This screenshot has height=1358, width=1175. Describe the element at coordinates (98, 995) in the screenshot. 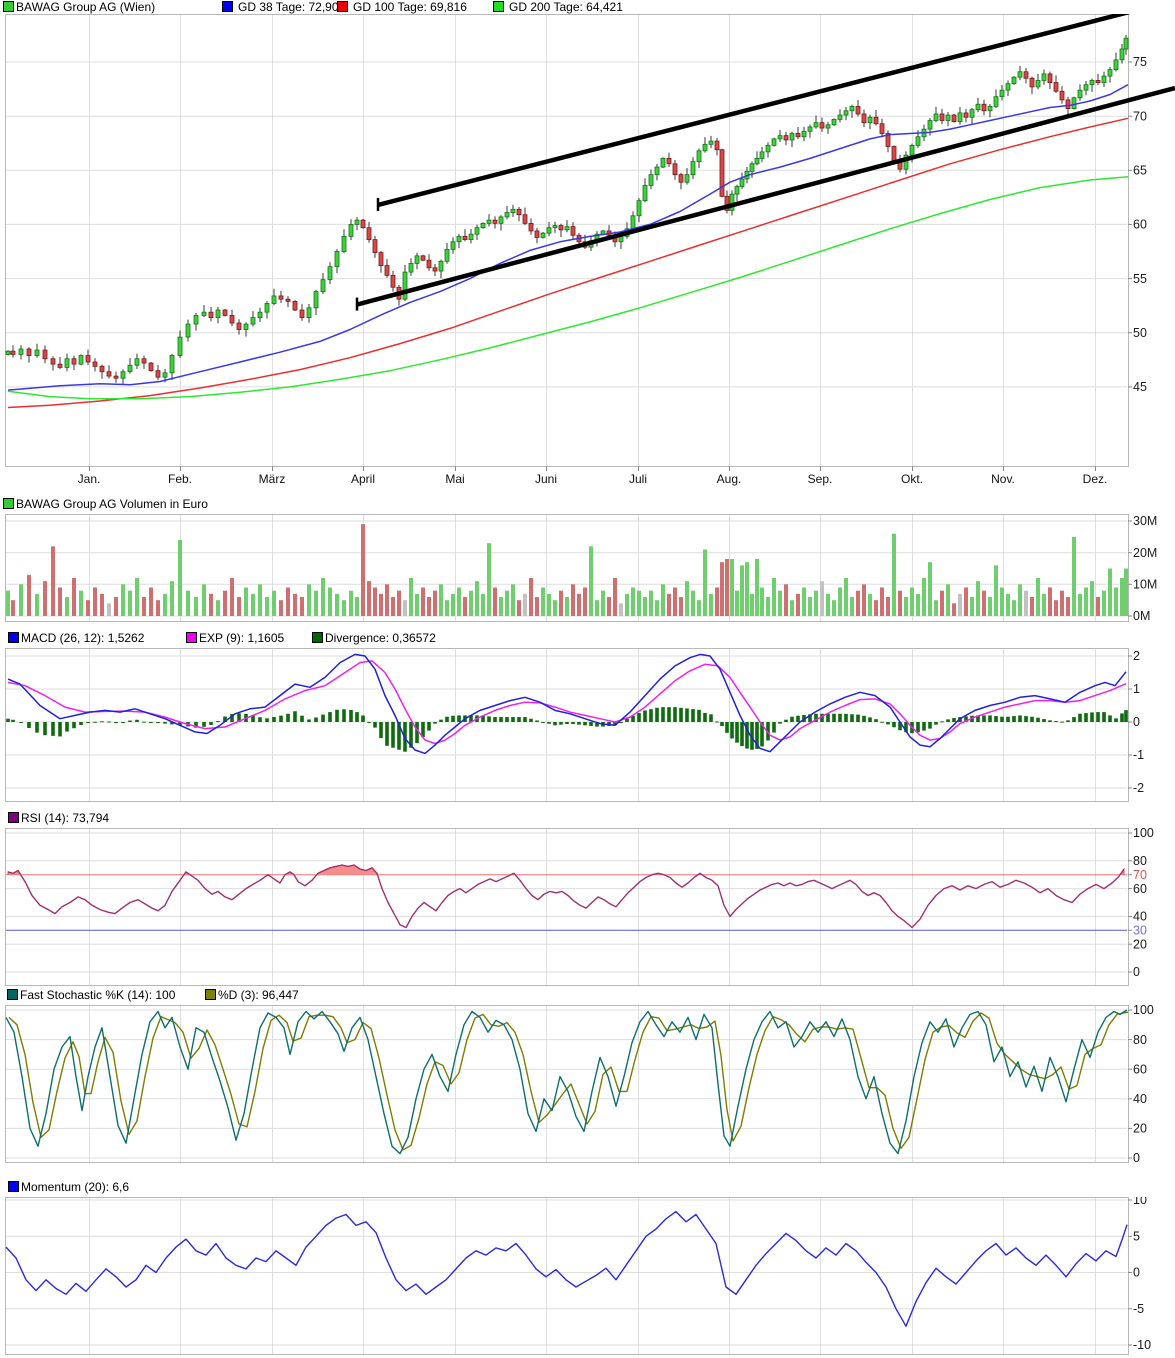

I see `series-label: Fast Stochastic %K (14): 100` at that location.